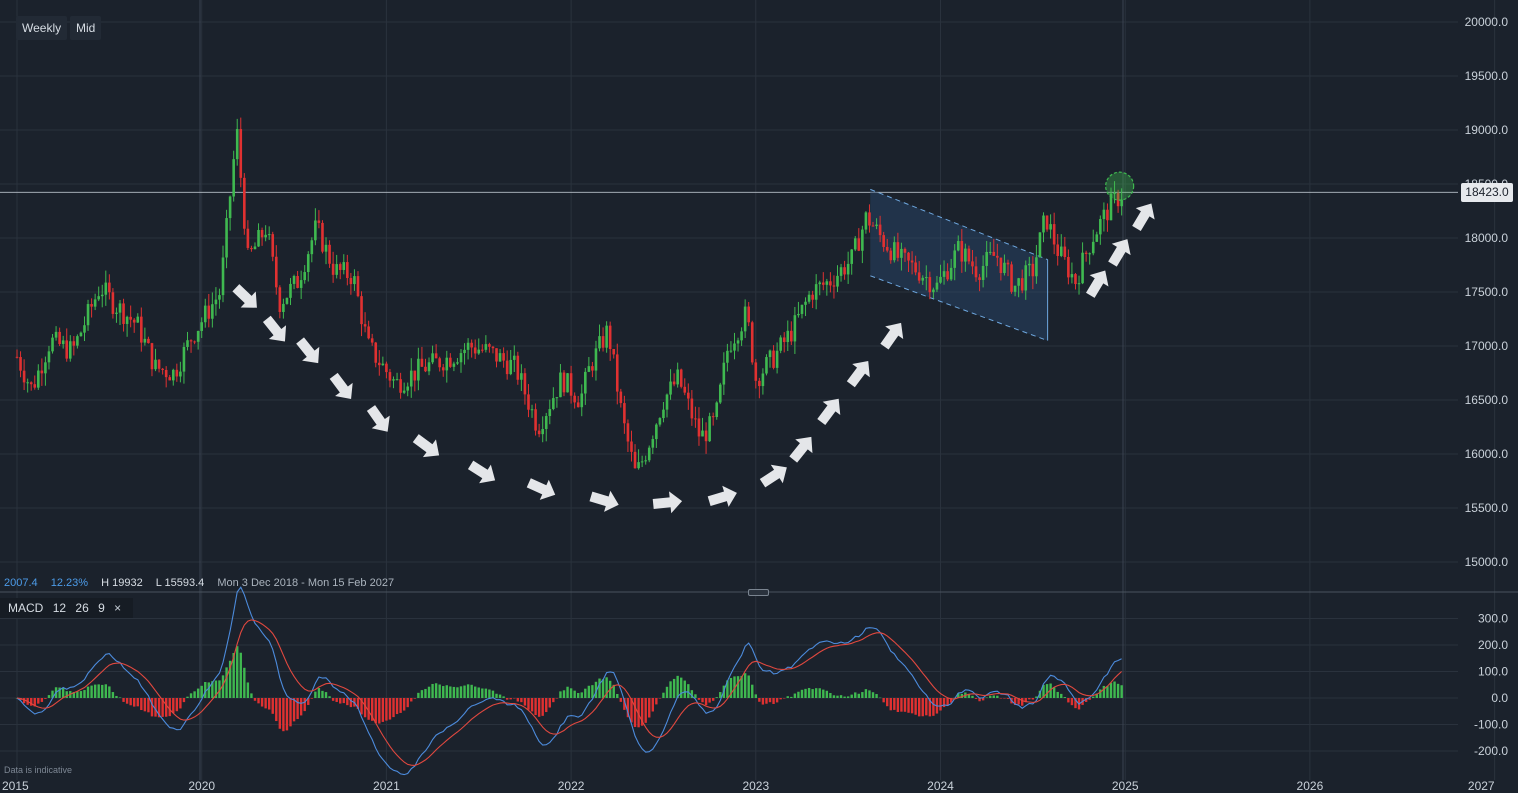 The width and height of the screenshot is (1518, 793). What do you see at coordinates (86, 28) in the screenshot?
I see `price-type-button: Mid` at bounding box center [86, 28].